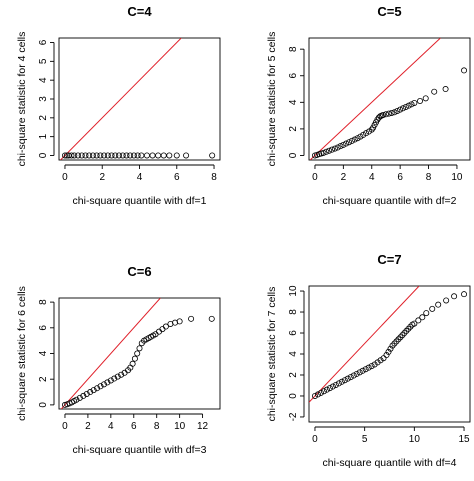 This screenshot has height=481, width=474. I want to click on panel-title: C=5, so click(389, 11).